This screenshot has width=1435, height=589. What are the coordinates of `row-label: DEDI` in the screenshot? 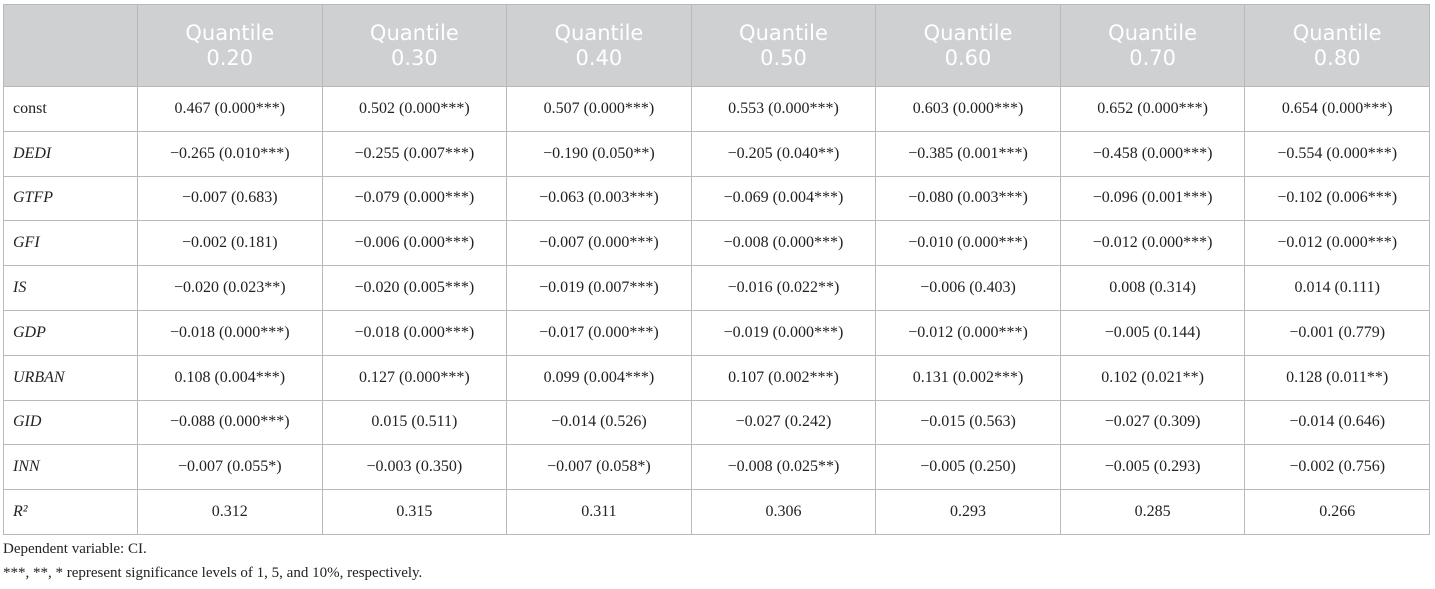 It's located at (71, 153).